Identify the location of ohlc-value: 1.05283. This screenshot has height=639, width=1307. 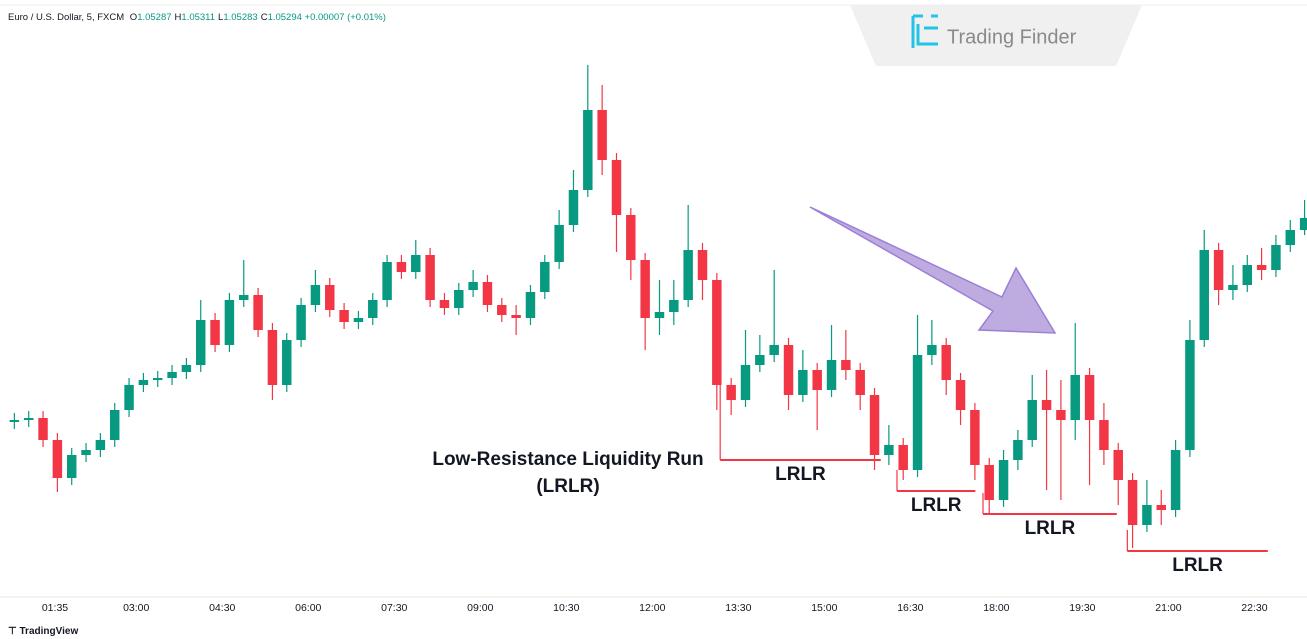
(240, 17).